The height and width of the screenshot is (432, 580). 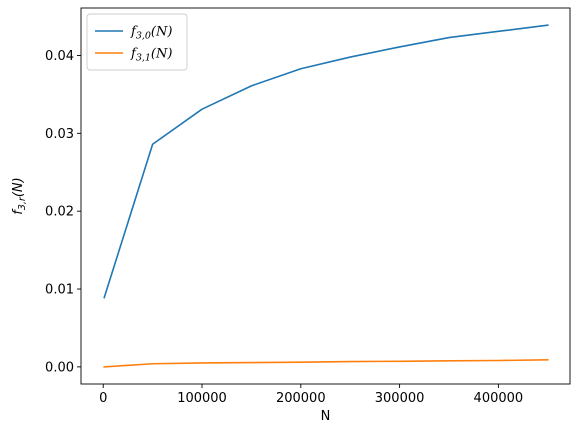 I want to click on y-tick-label: 0.03, so click(x=59, y=134).